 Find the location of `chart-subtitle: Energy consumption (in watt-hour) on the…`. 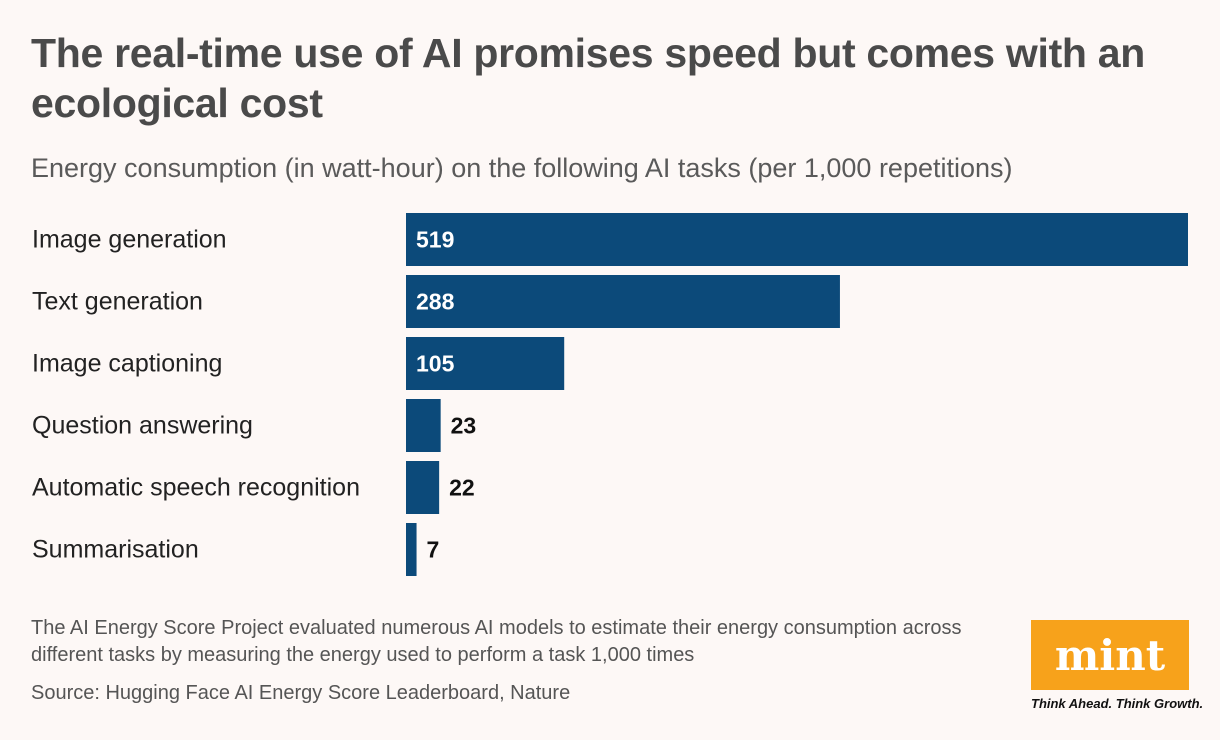

chart-subtitle: Energy consumption (in watt-hour) on the… is located at coordinates (522, 168).